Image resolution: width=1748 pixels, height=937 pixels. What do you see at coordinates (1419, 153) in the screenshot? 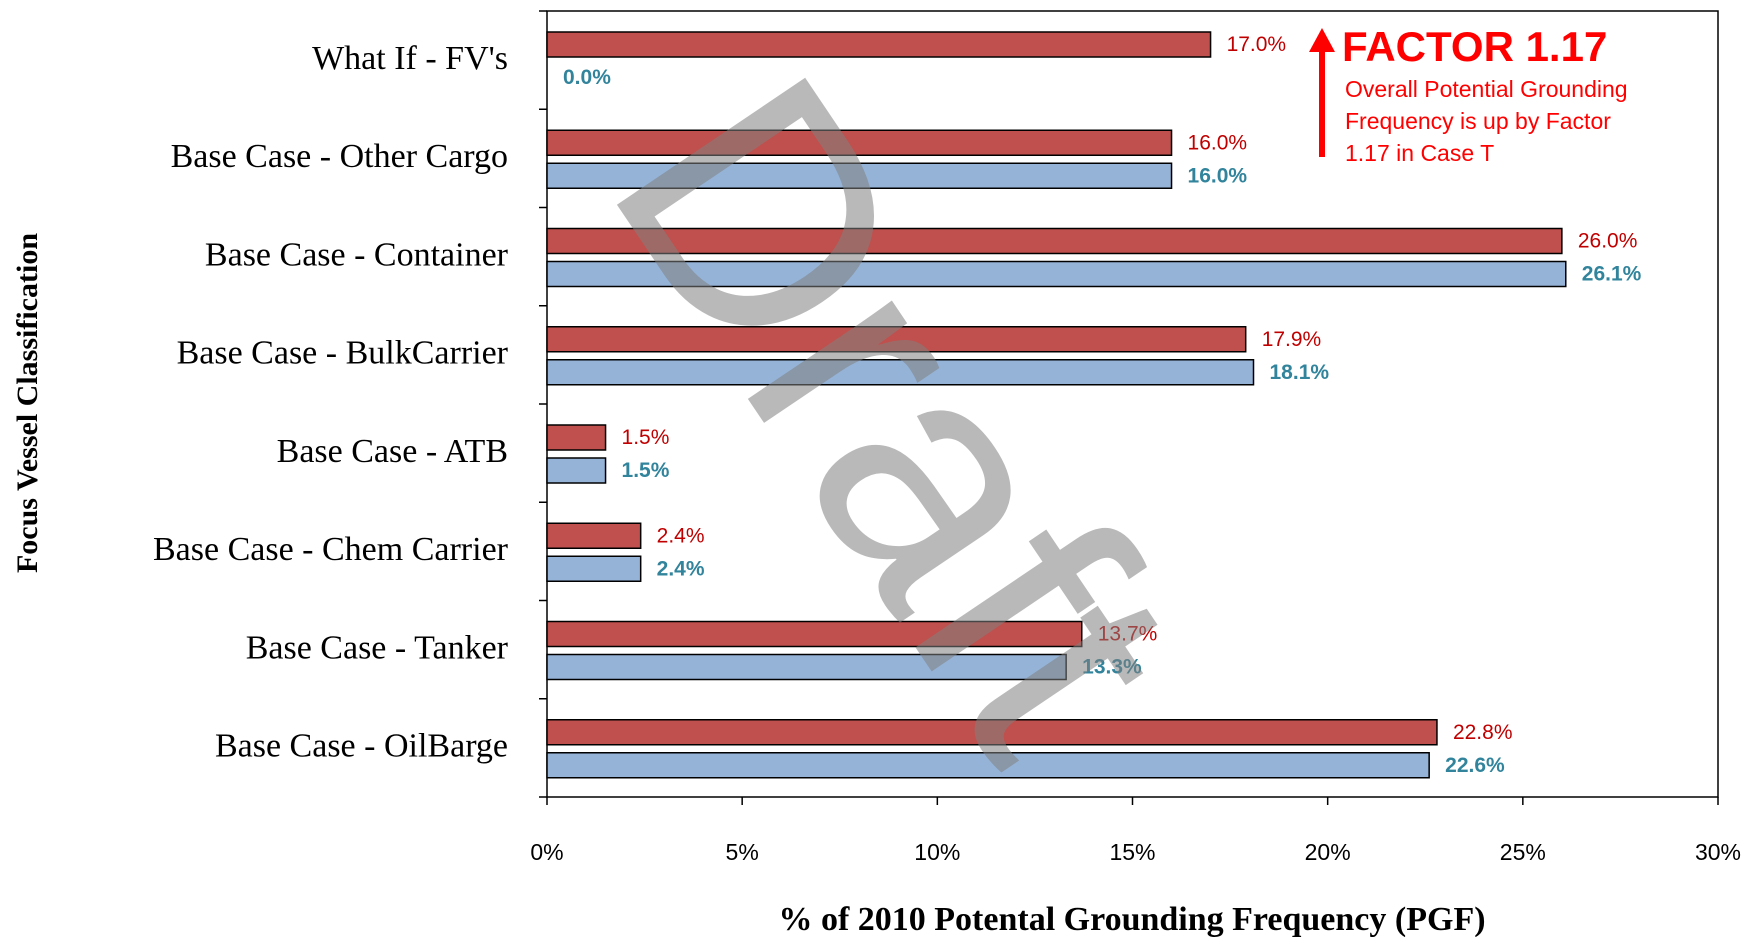
I see `annotation-line: 1.17 in Case T` at bounding box center [1419, 153].